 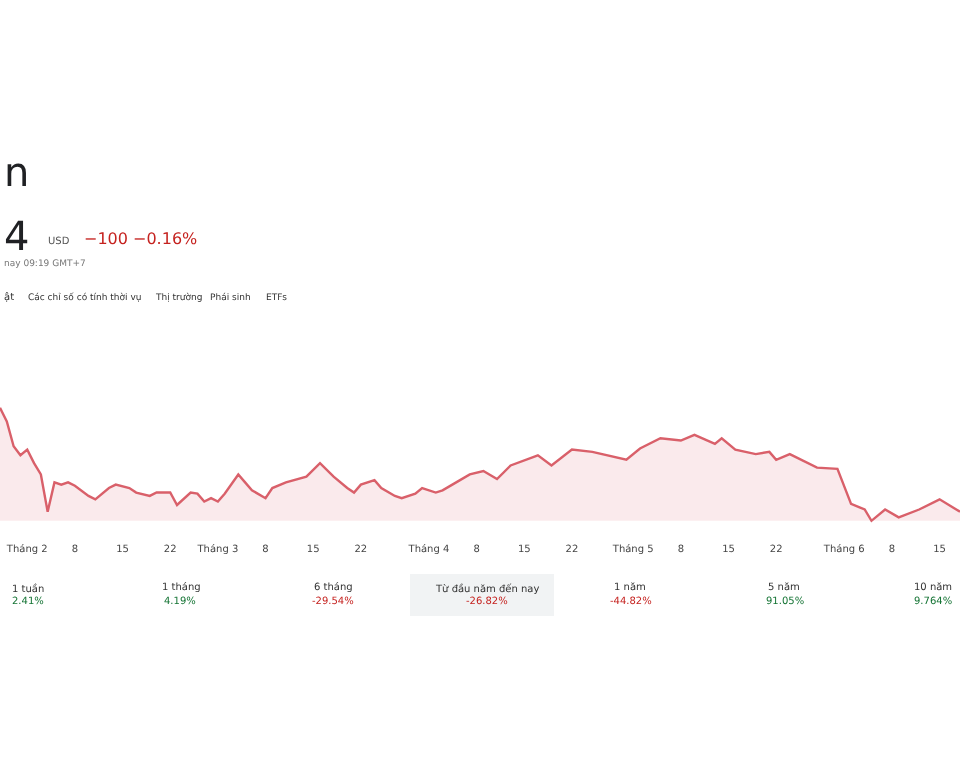 I want to click on text: 4, so click(x=17, y=236).